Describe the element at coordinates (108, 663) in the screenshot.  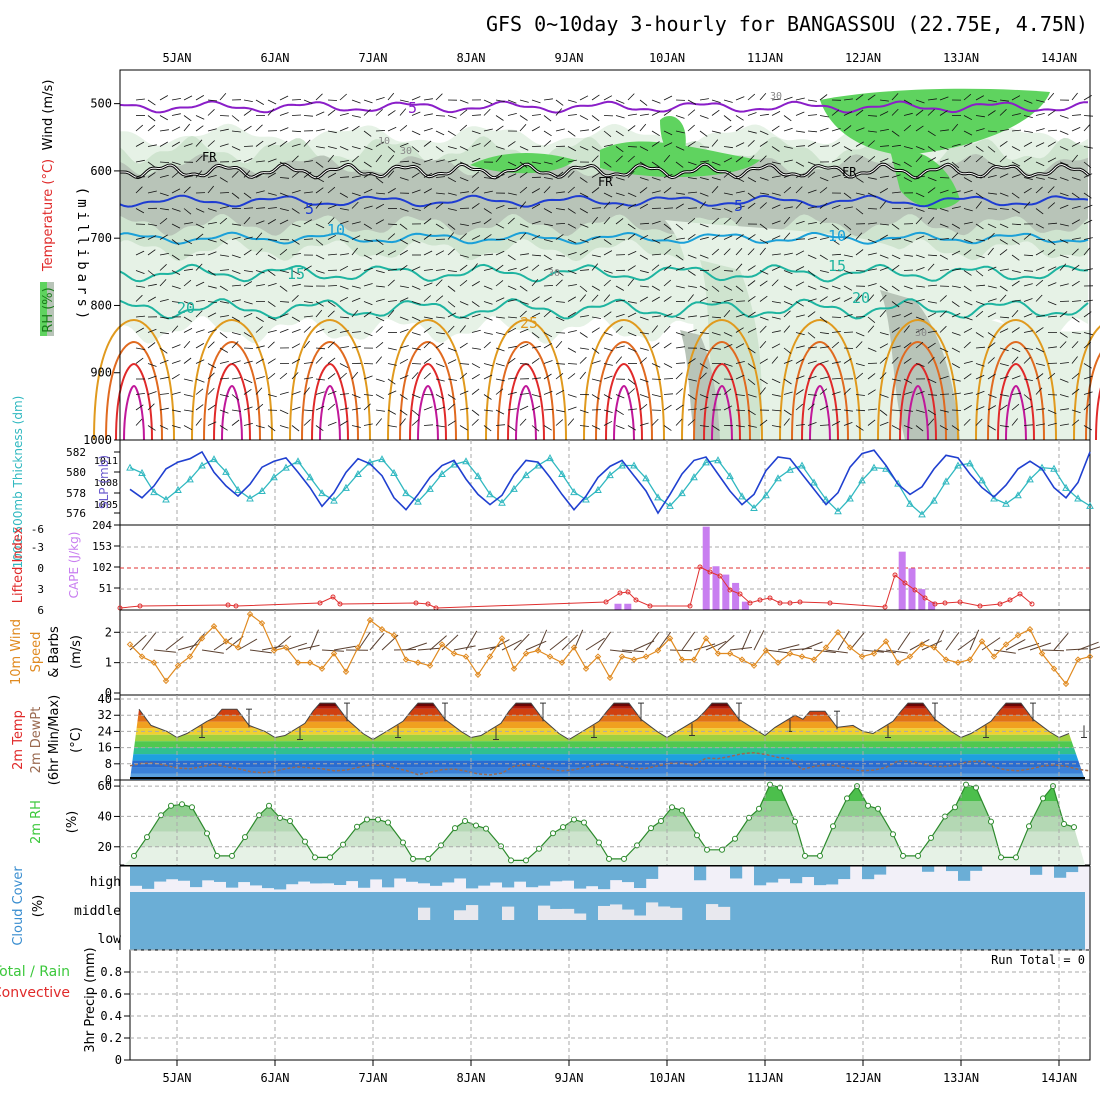
I see `wind-label: 1` at that location.